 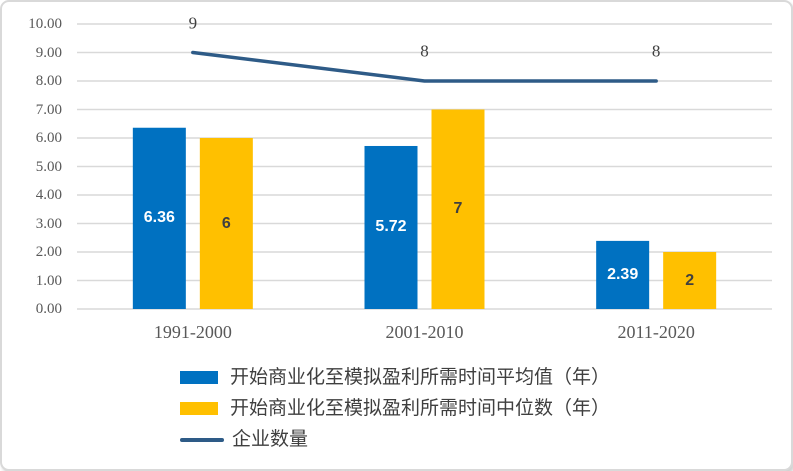 What do you see at coordinates (48, 280) in the screenshot?
I see `y-tick-label: 1.00` at bounding box center [48, 280].